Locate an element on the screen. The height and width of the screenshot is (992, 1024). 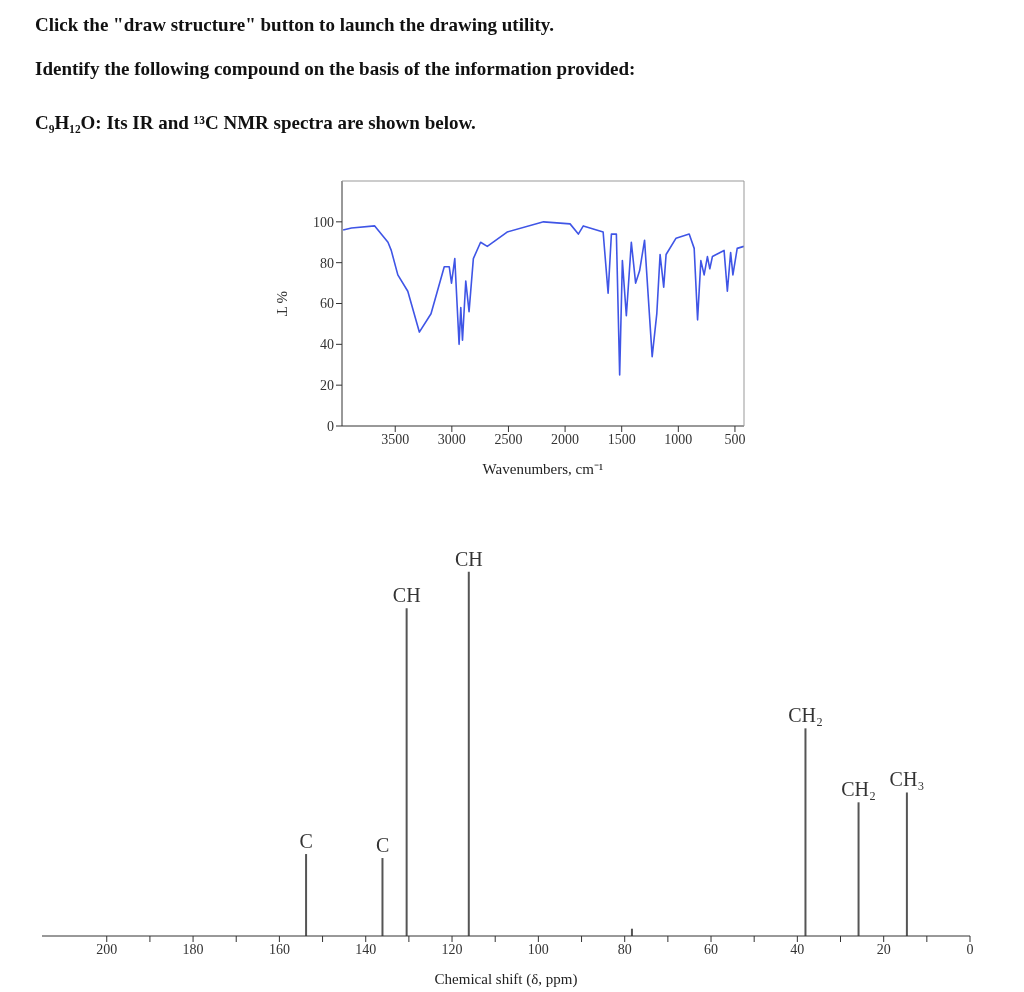
x-tick-label: 120 is located at coordinates (452, 949).